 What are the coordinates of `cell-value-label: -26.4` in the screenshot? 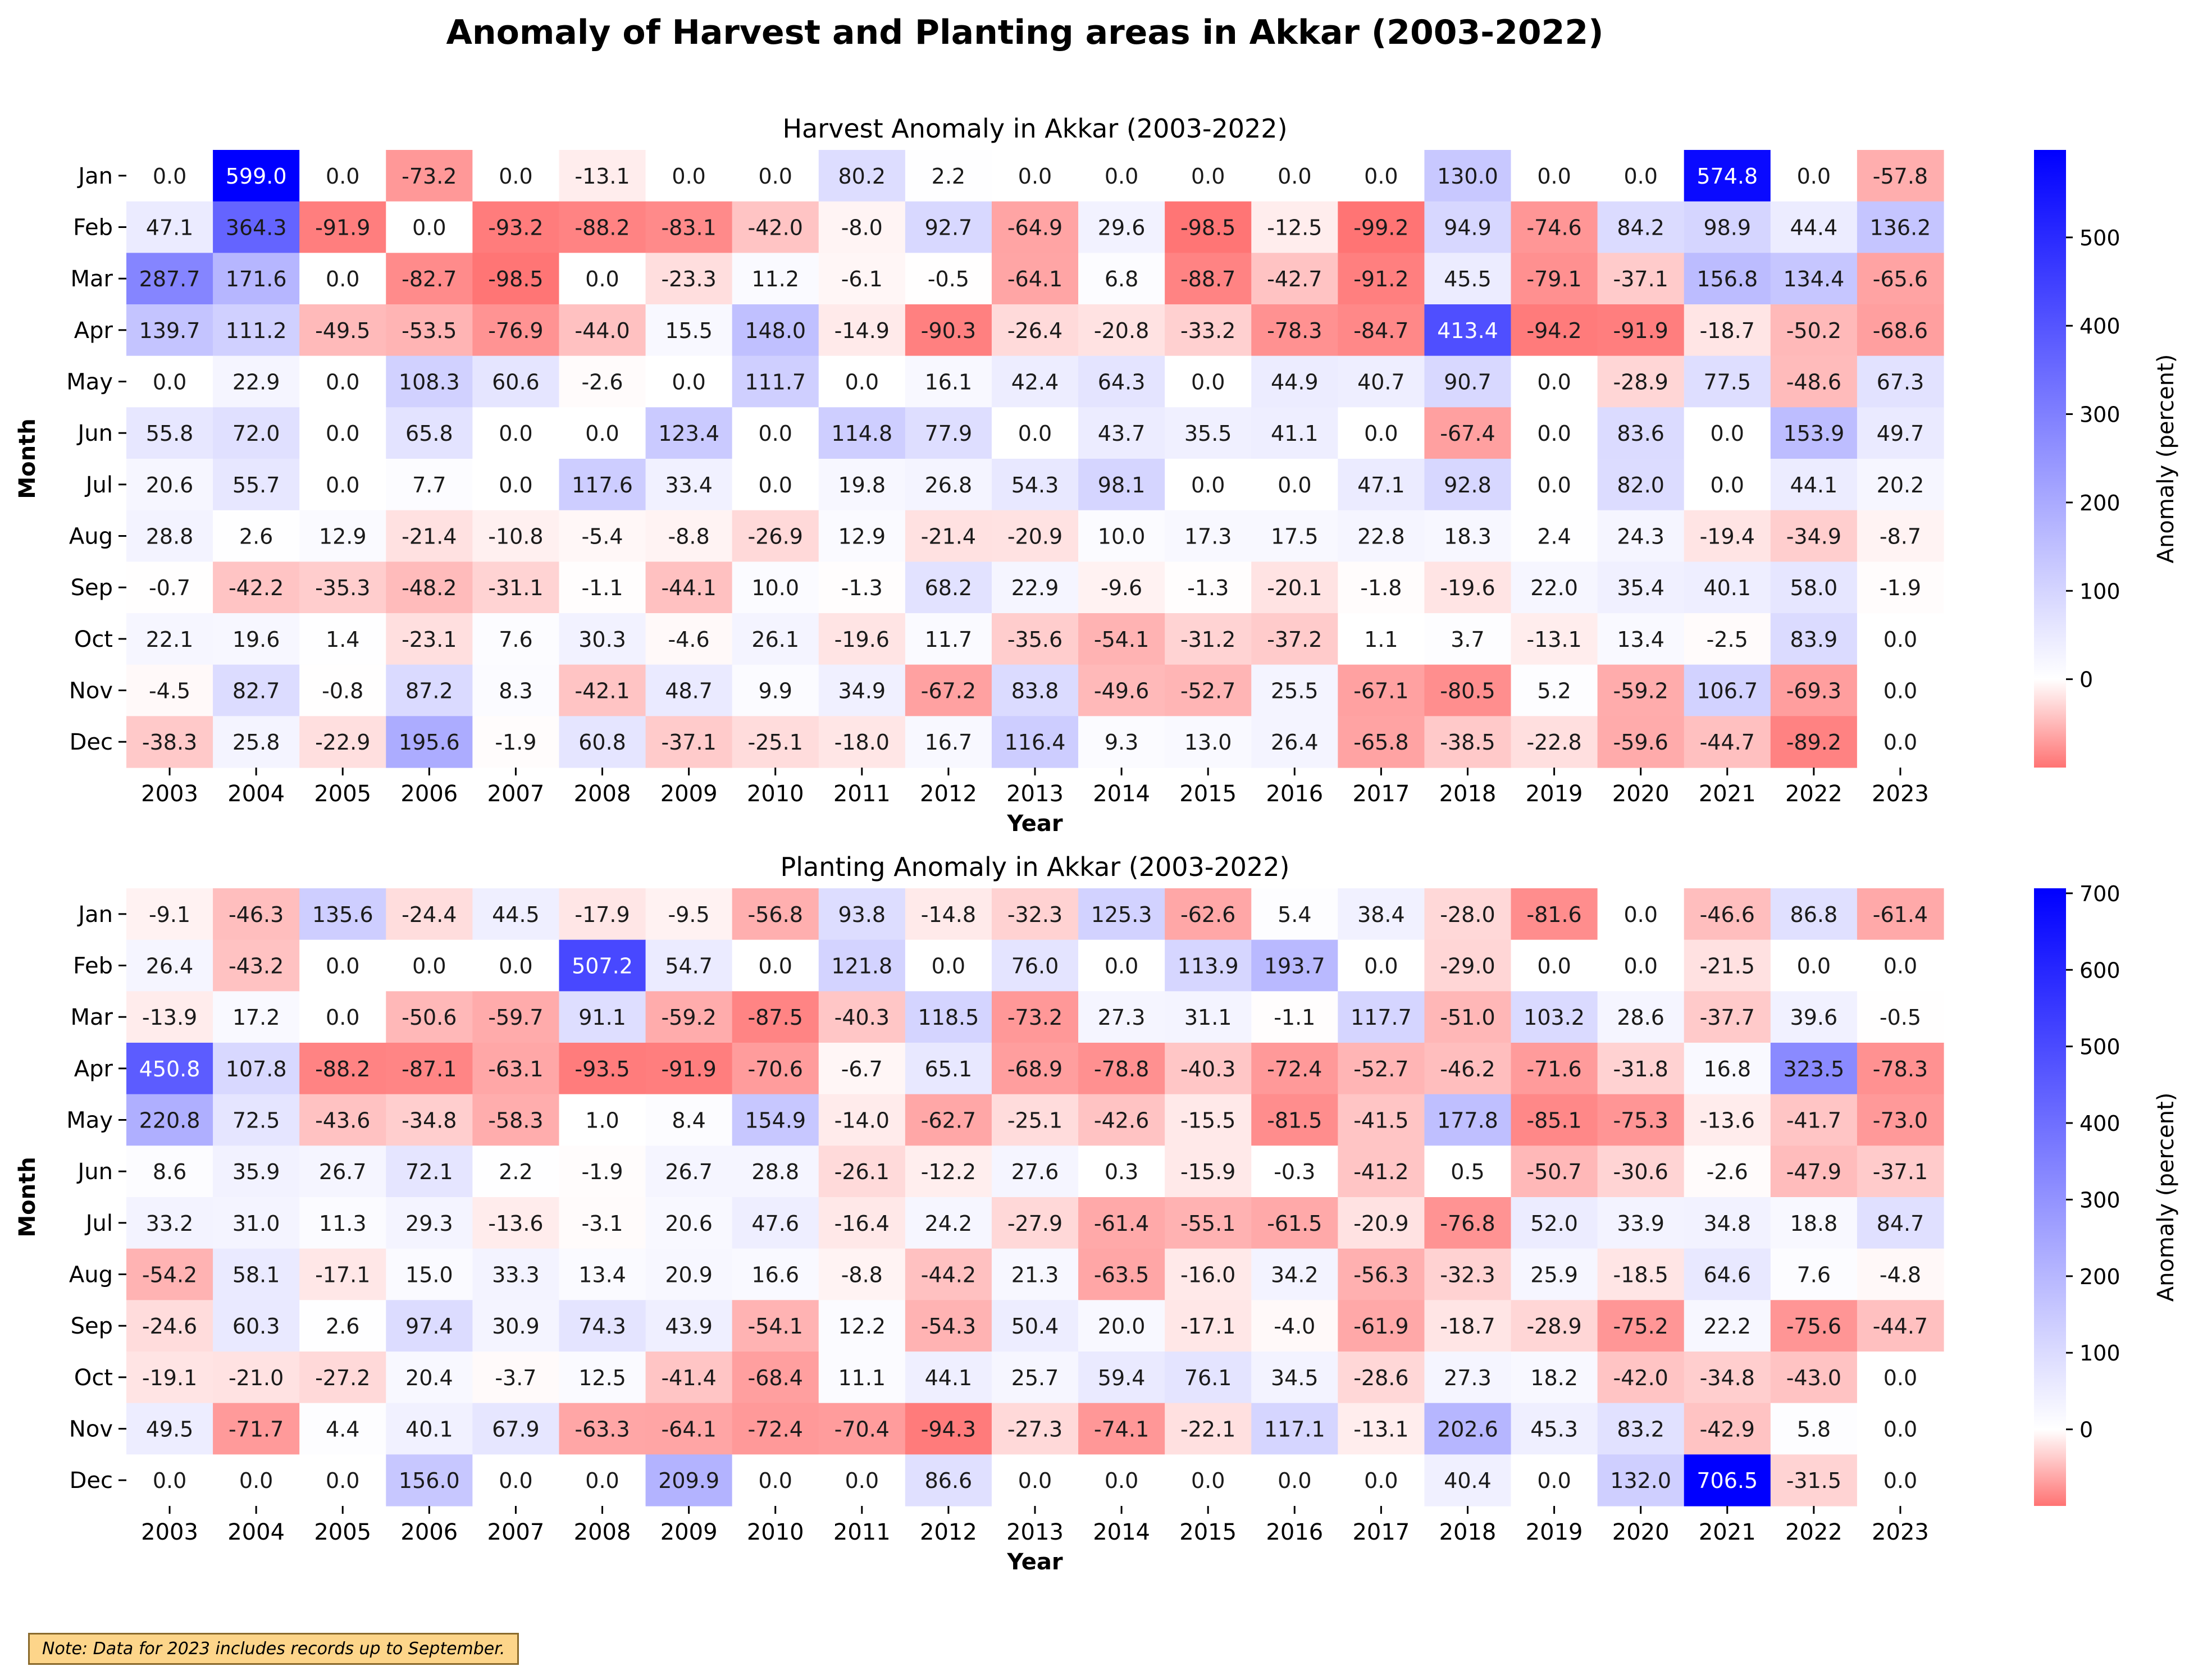 It's located at (1034, 330).